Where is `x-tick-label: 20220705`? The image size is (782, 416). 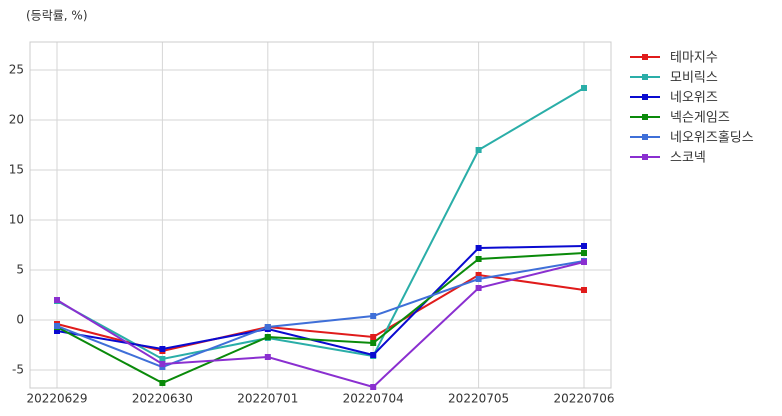 x-tick-label: 20220705 is located at coordinates (478, 399).